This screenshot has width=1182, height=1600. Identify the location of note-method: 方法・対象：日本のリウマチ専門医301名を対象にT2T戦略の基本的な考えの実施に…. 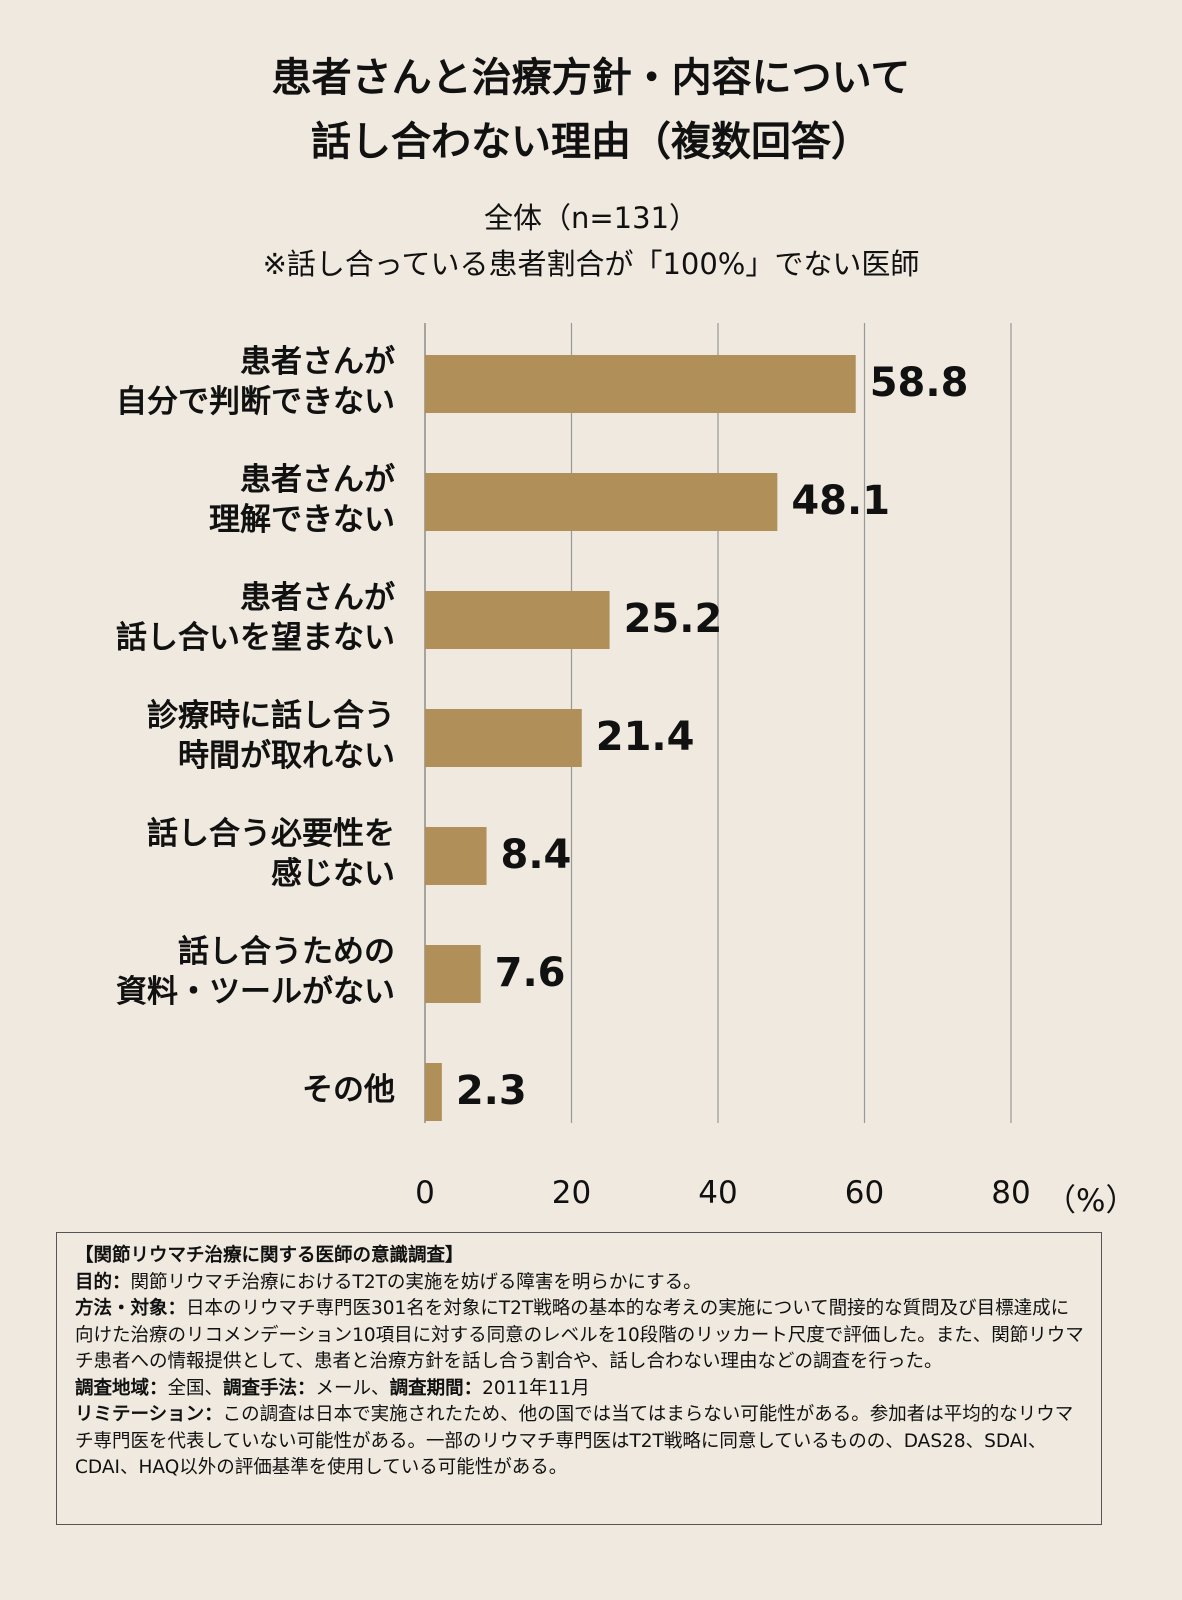
(579, 1335).